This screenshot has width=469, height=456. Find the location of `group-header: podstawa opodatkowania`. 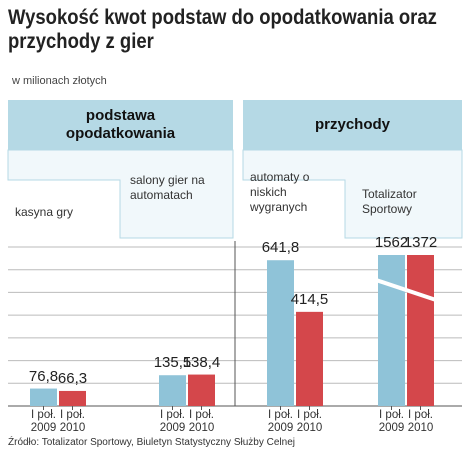

group-header: podstawa opodatkowania is located at coordinates (120, 125).